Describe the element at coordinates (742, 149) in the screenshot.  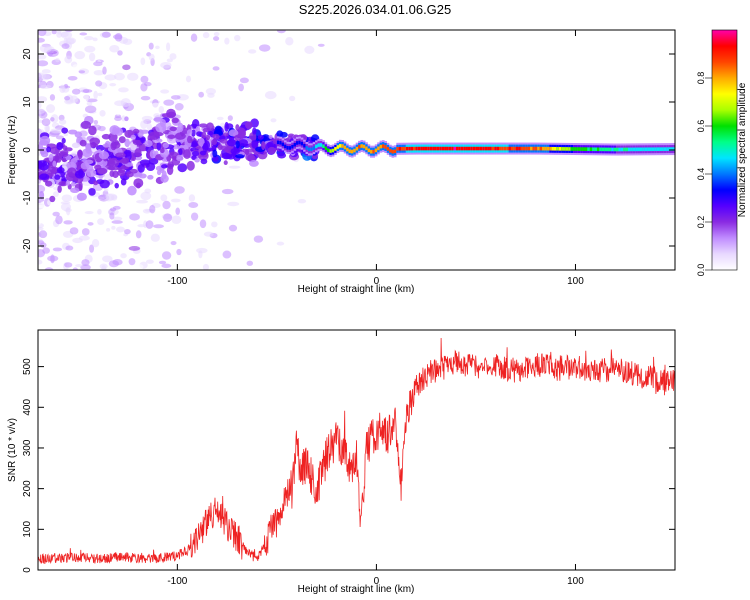
I see `colorbar-label: Normalized spectral amplitude` at that location.